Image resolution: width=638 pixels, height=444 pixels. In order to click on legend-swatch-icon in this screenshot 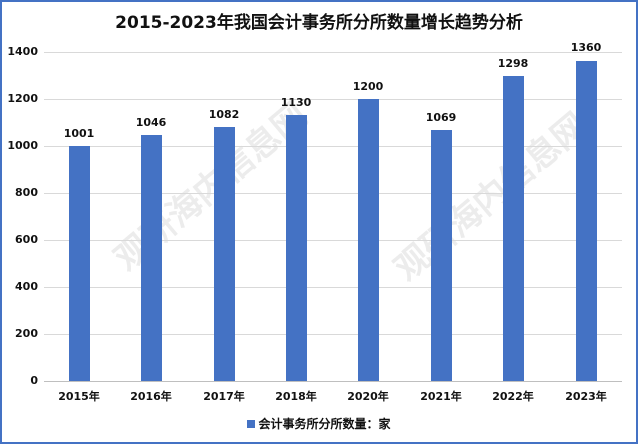, I will do `click(251, 424)`.